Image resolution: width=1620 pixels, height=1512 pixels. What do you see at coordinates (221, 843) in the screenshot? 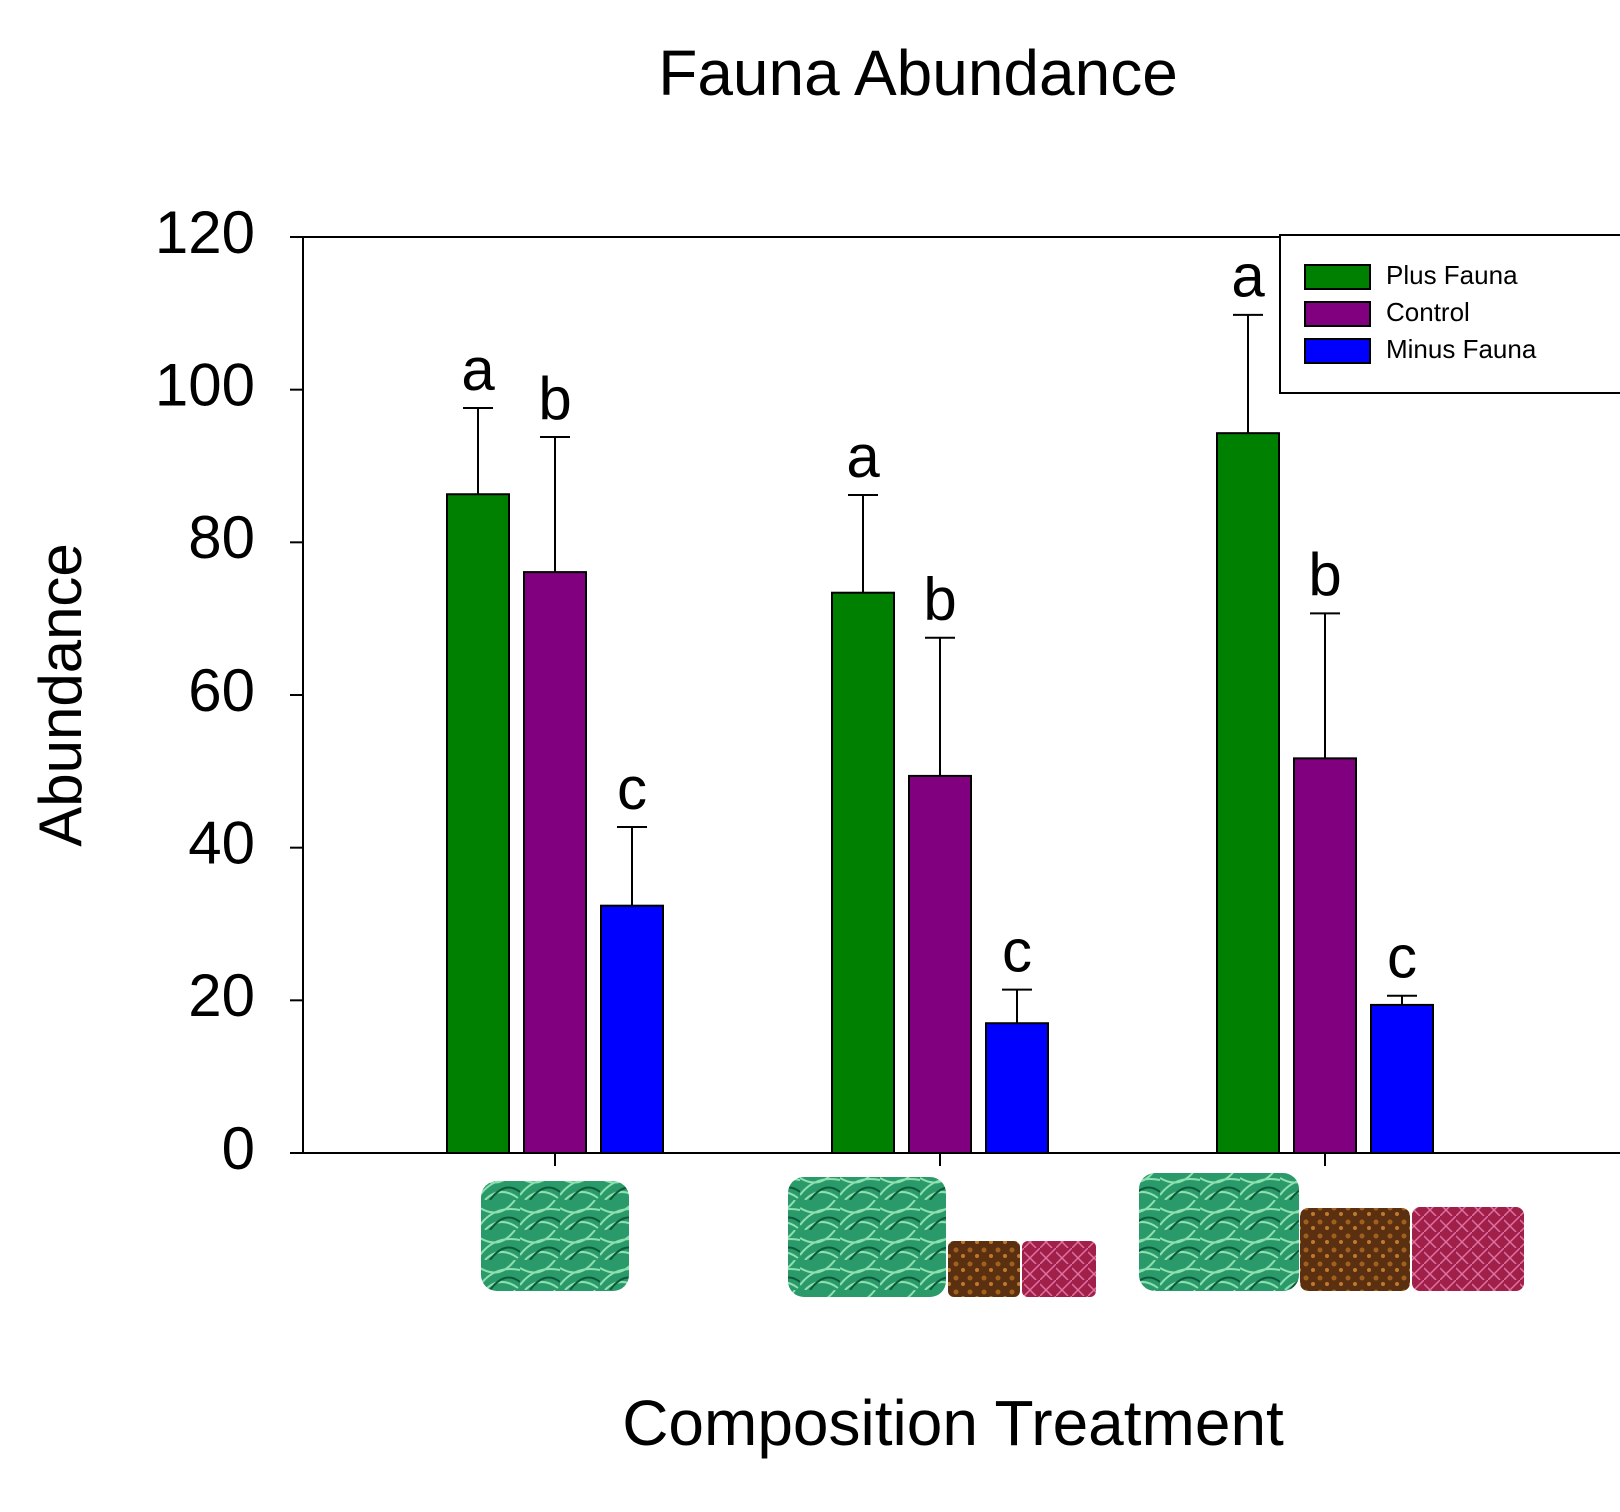
I see `y-tick-label: 40` at bounding box center [221, 843].